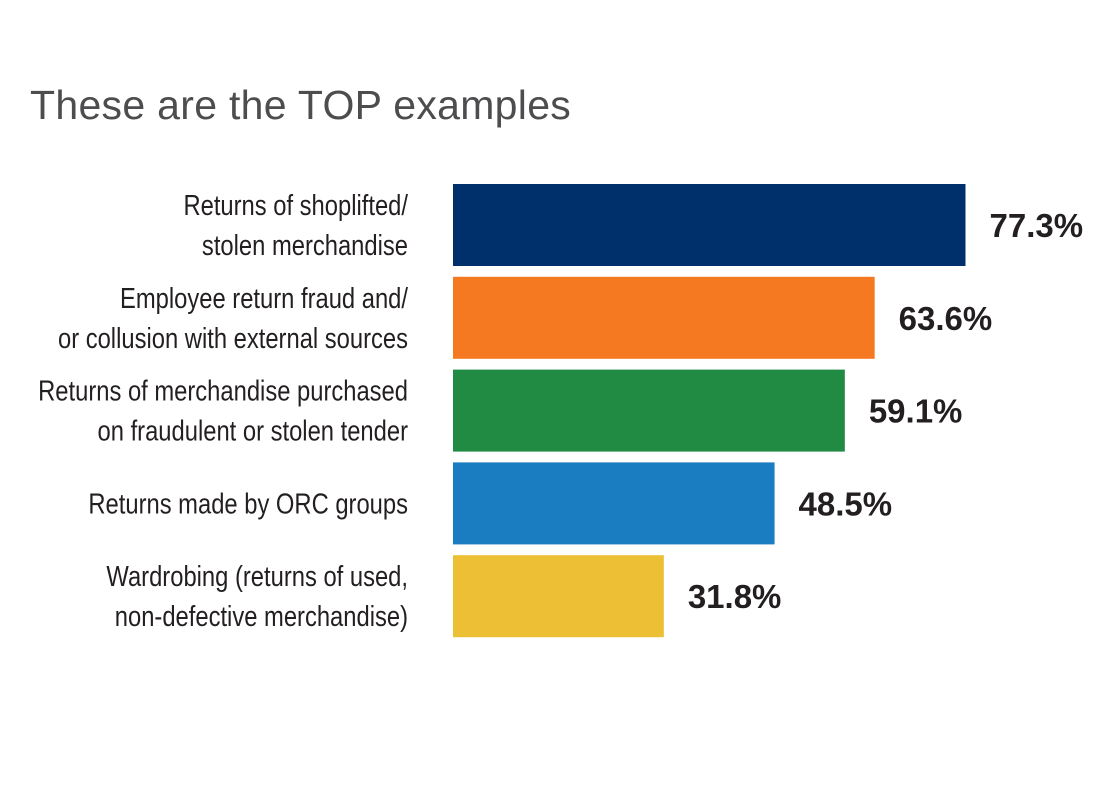 The width and height of the screenshot is (1108, 800). I want to click on value-label-1: 77.3%, so click(1036, 225).